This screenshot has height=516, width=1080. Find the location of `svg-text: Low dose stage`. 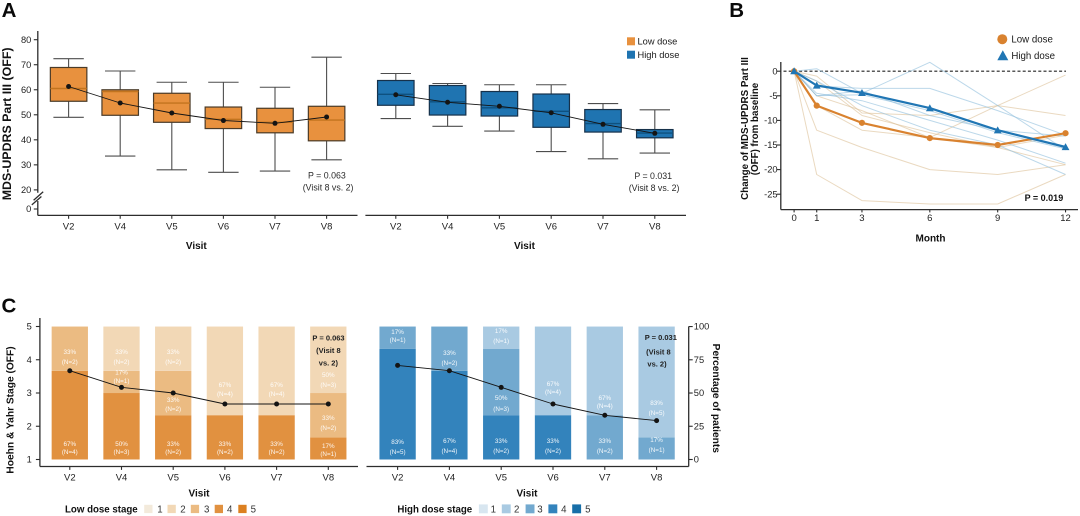

svg-text: Low dose stage is located at coordinates (101, 510).